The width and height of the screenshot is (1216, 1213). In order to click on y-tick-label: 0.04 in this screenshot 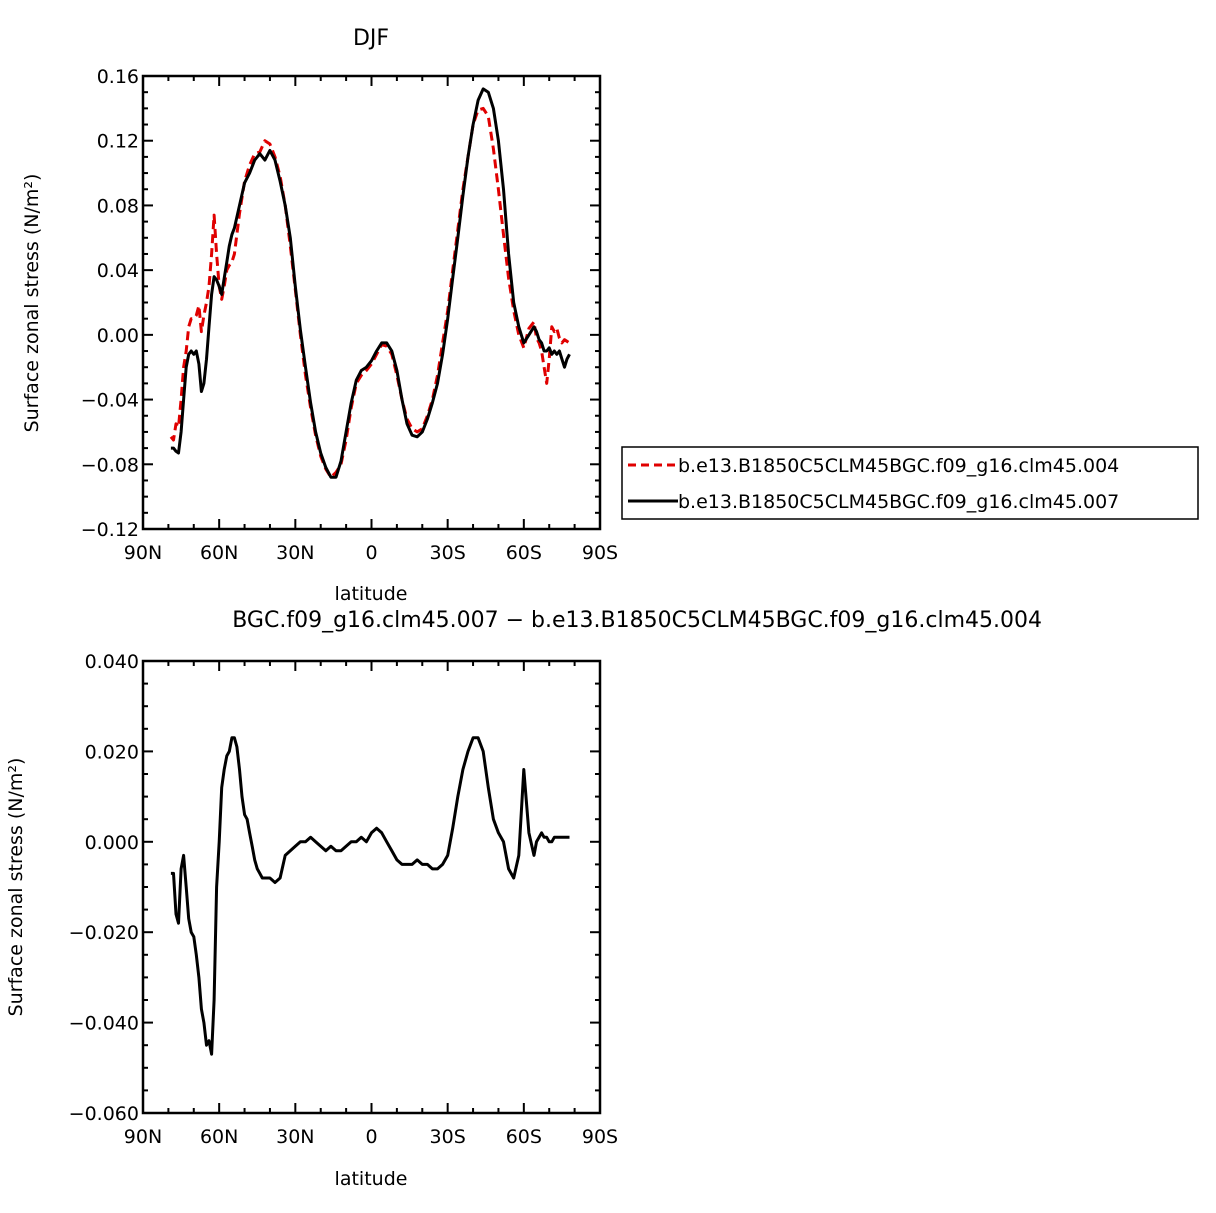, I will do `click(118, 271)`.